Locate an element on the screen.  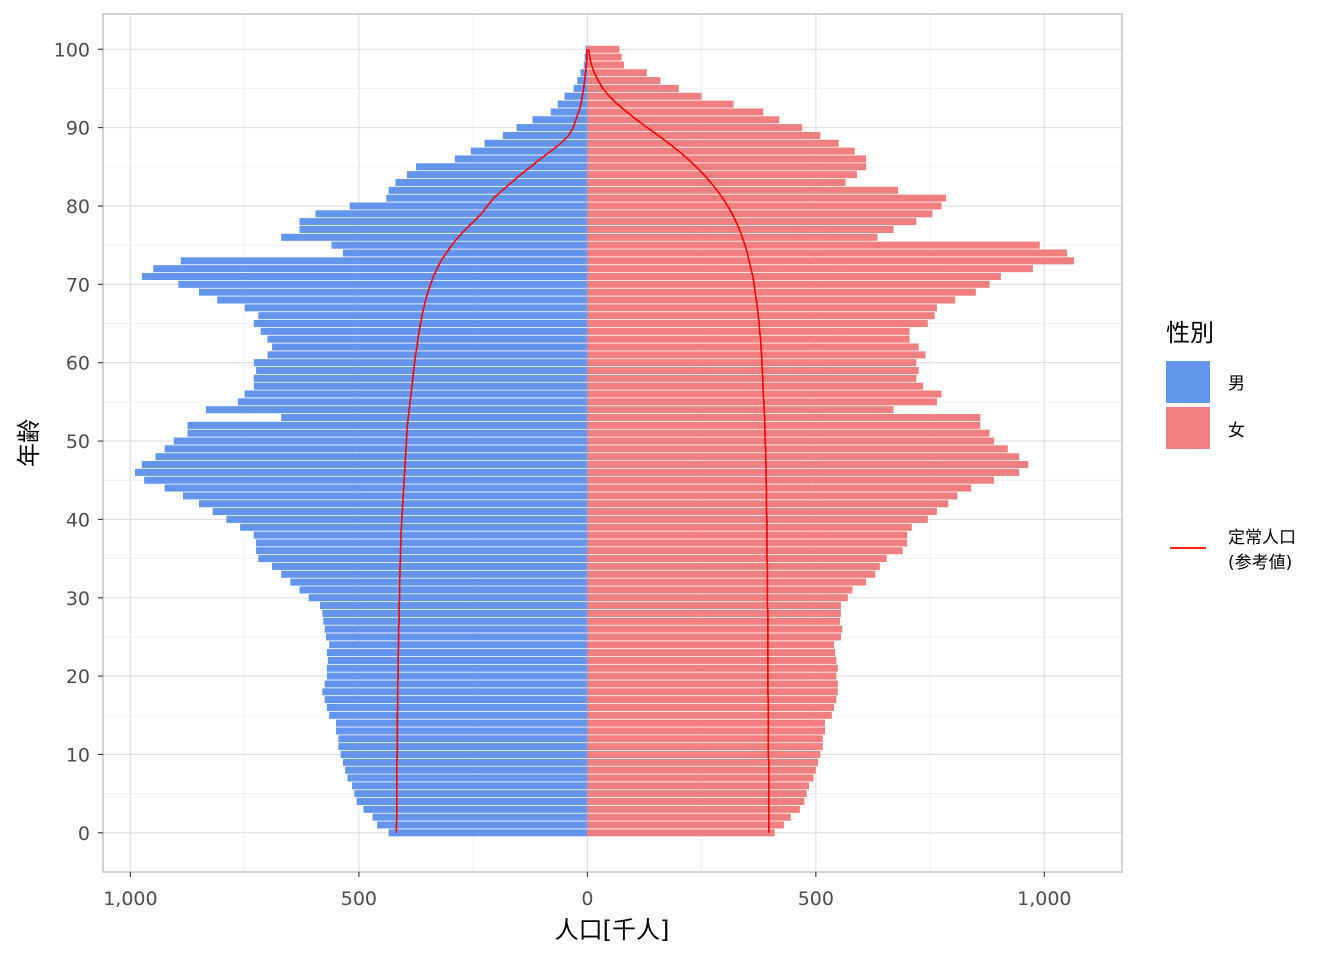
legend-title: 性別 is located at coordinates (1190, 333).